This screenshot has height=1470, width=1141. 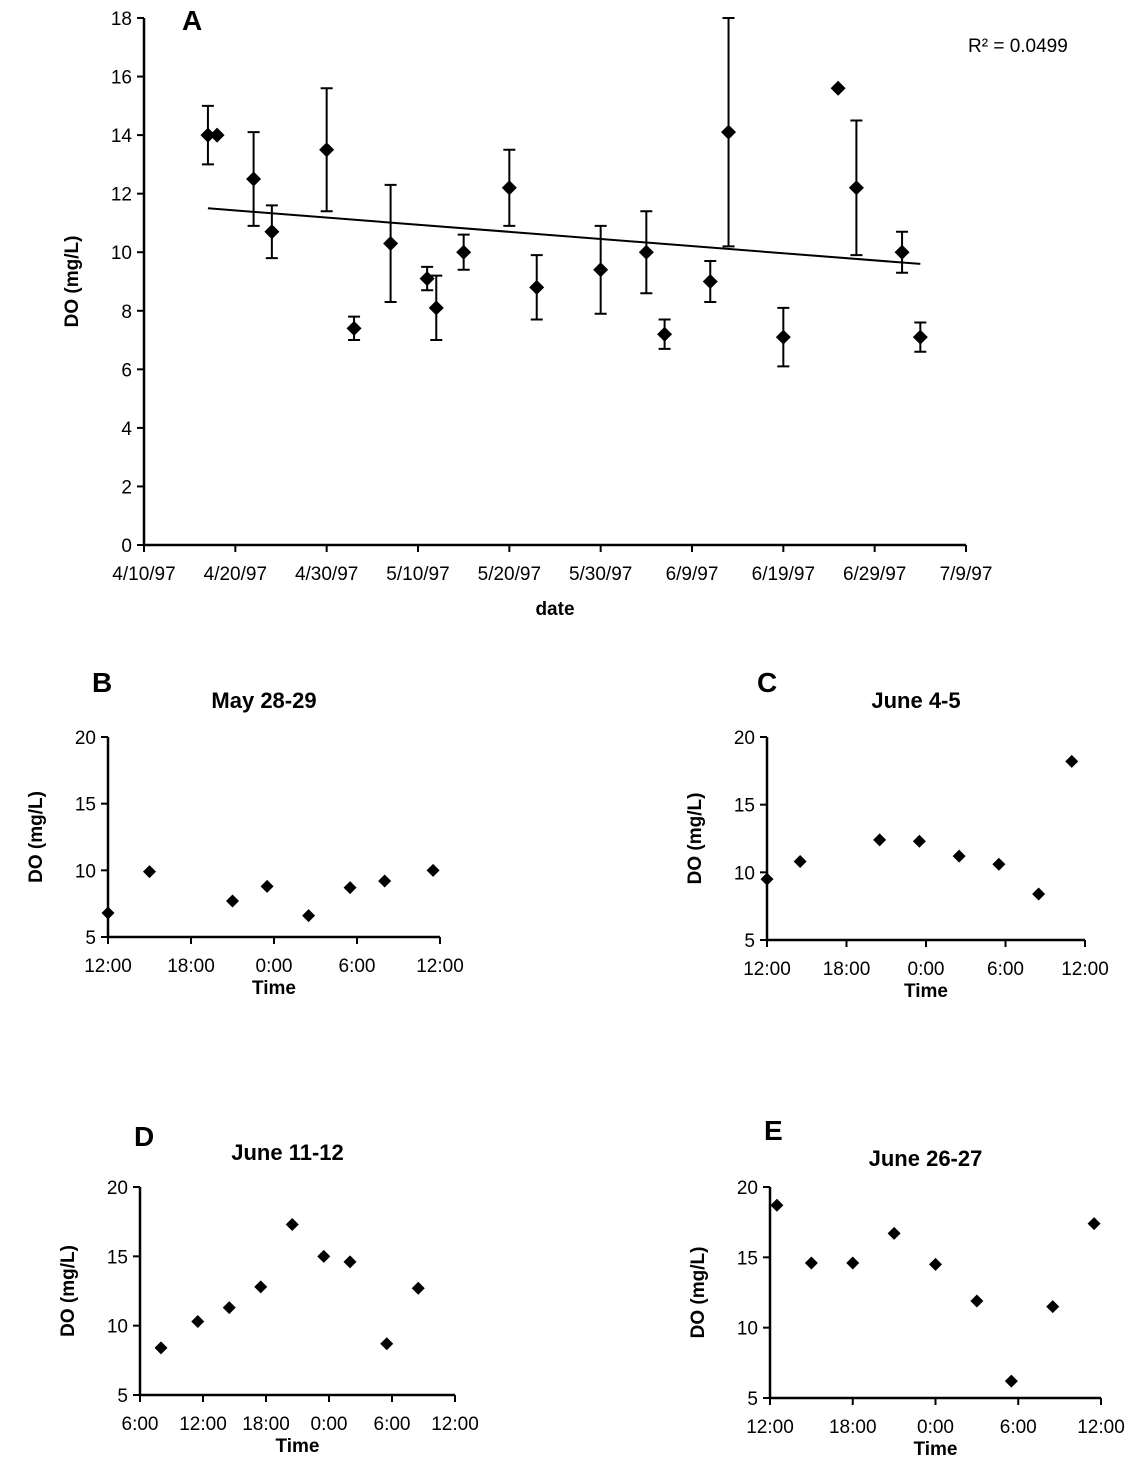 I want to click on x-axis-title: date, so click(x=554, y=609).